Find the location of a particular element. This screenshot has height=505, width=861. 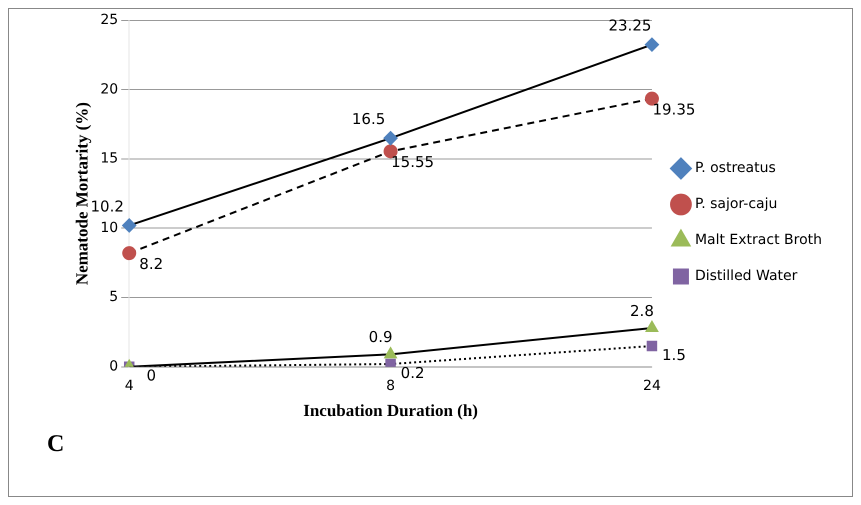

y-tick-label: 25 is located at coordinates (109, 20).